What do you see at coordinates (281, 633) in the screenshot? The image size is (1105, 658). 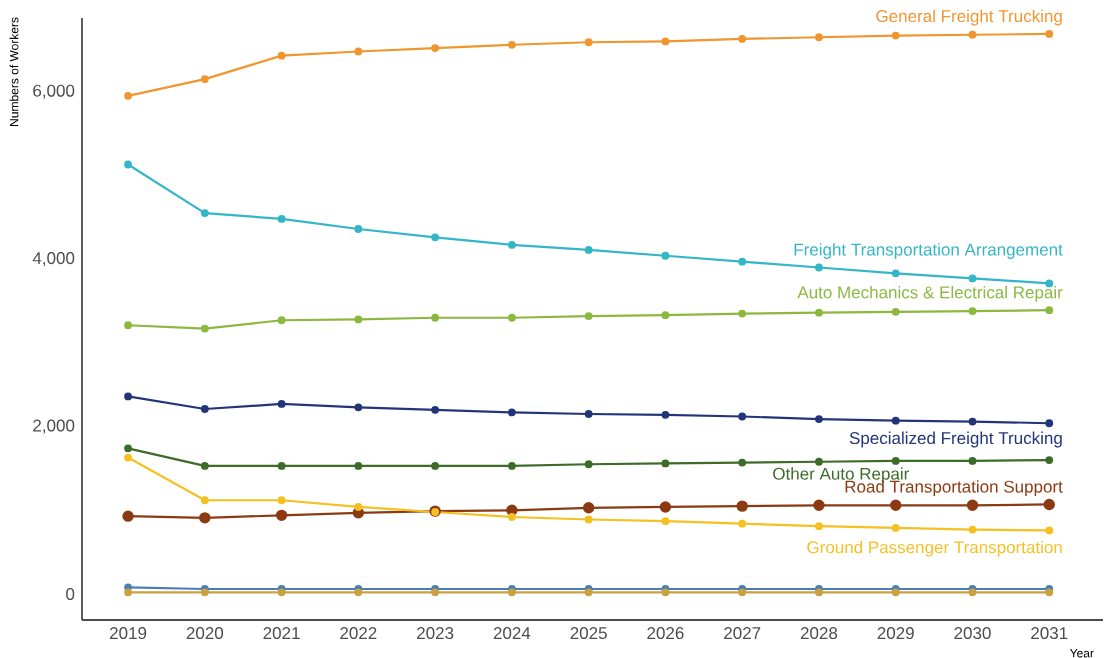 I see `x-tick-label: 2021` at bounding box center [281, 633].